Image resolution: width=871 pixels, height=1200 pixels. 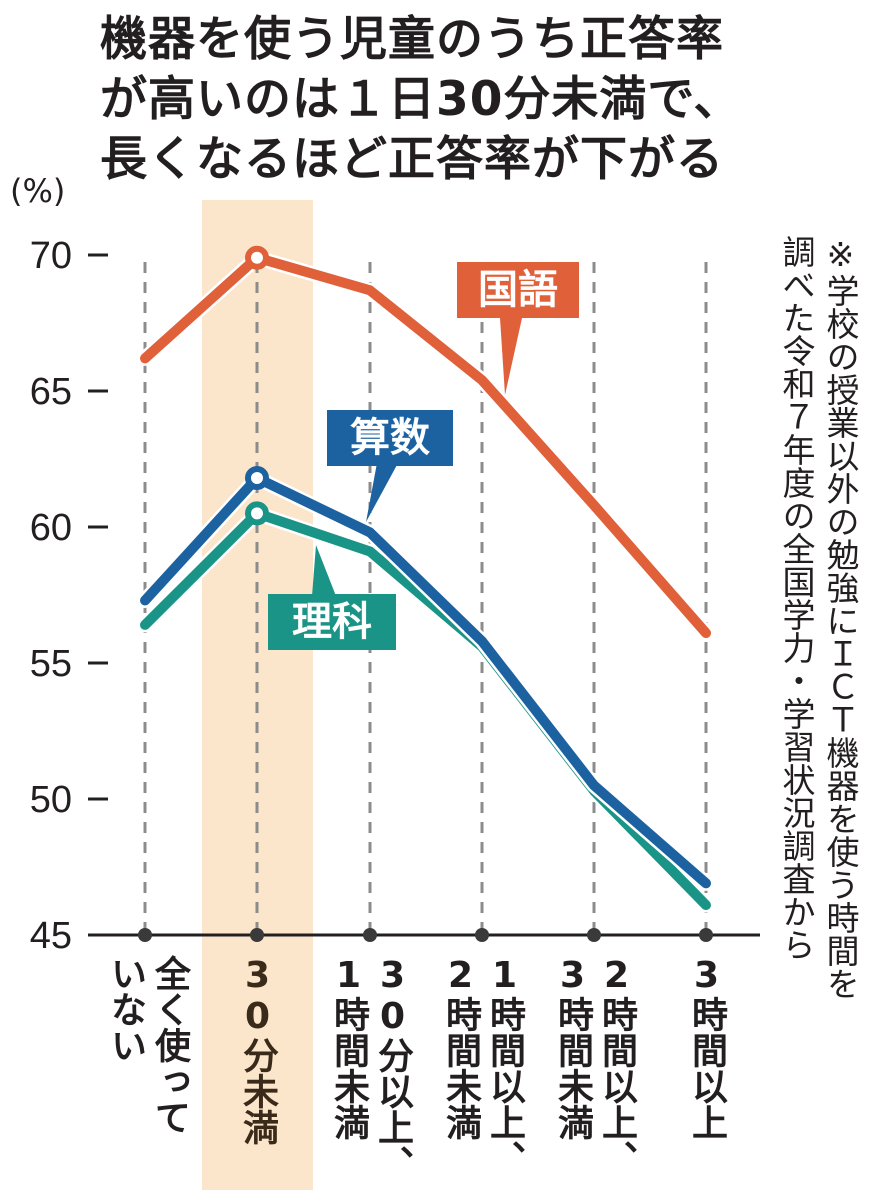 I want to click on x-tick-label-30to60-line-1: 30分以上、, so click(x=392, y=1068).